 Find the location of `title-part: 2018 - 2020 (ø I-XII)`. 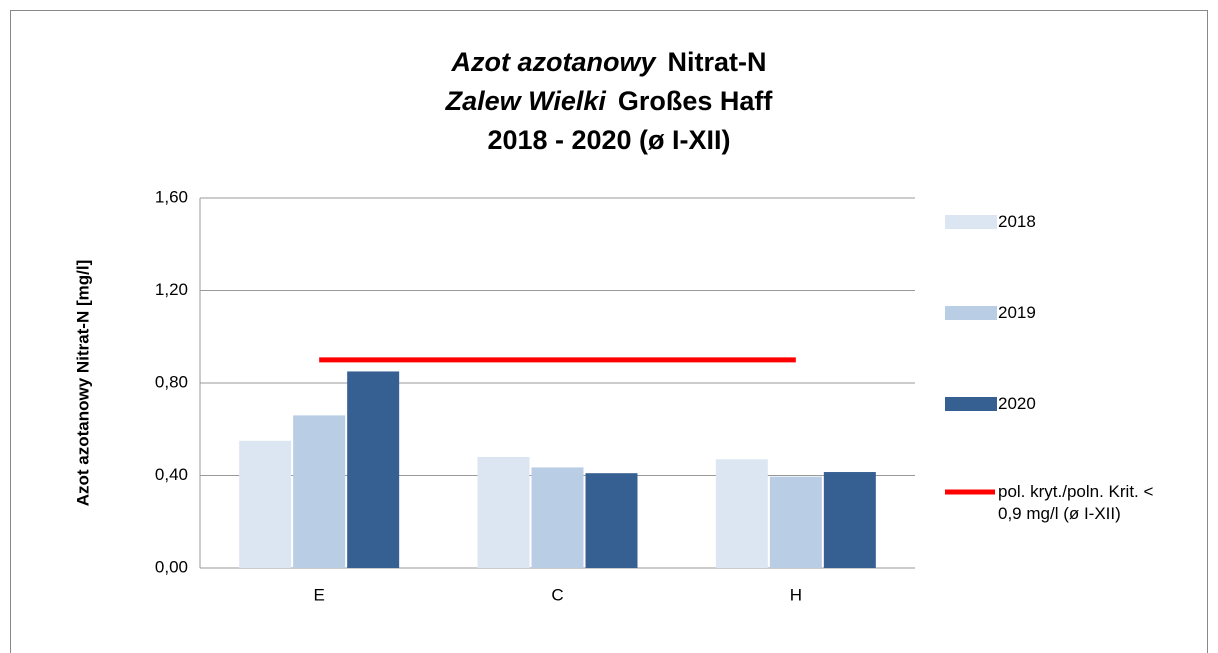

title-part: 2018 - 2020 (ø I-XII) is located at coordinates (608, 140).